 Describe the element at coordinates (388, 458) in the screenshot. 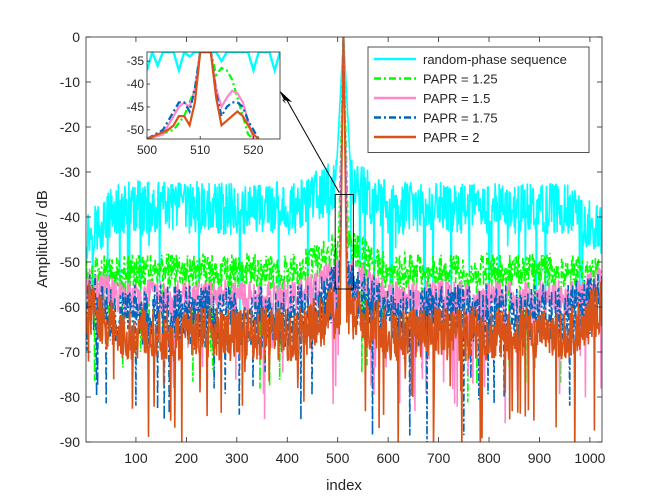

I see `x-tick-label: 600` at that location.